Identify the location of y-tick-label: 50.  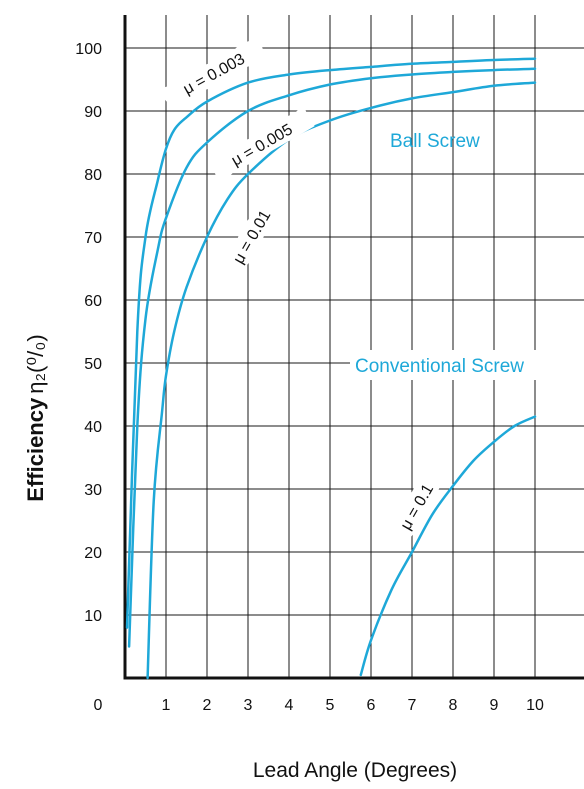
(93, 364).